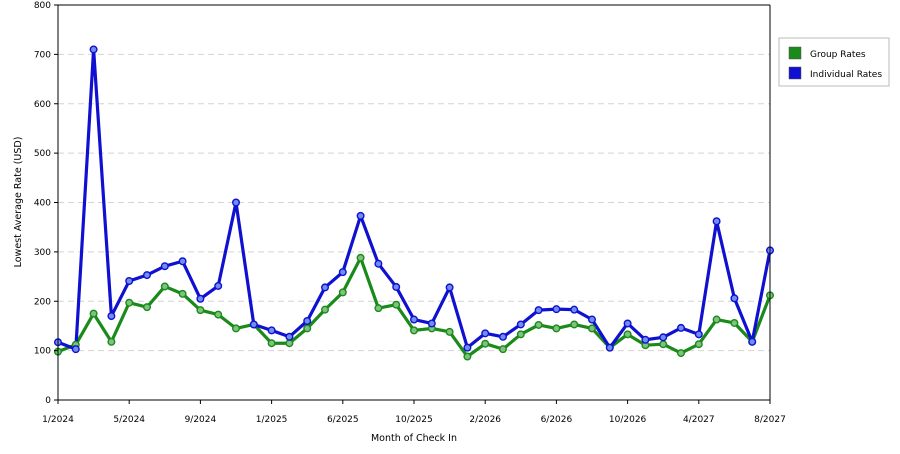 The width and height of the screenshot is (900, 454). I want to click on y-tick-label: 500, so click(42, 154).